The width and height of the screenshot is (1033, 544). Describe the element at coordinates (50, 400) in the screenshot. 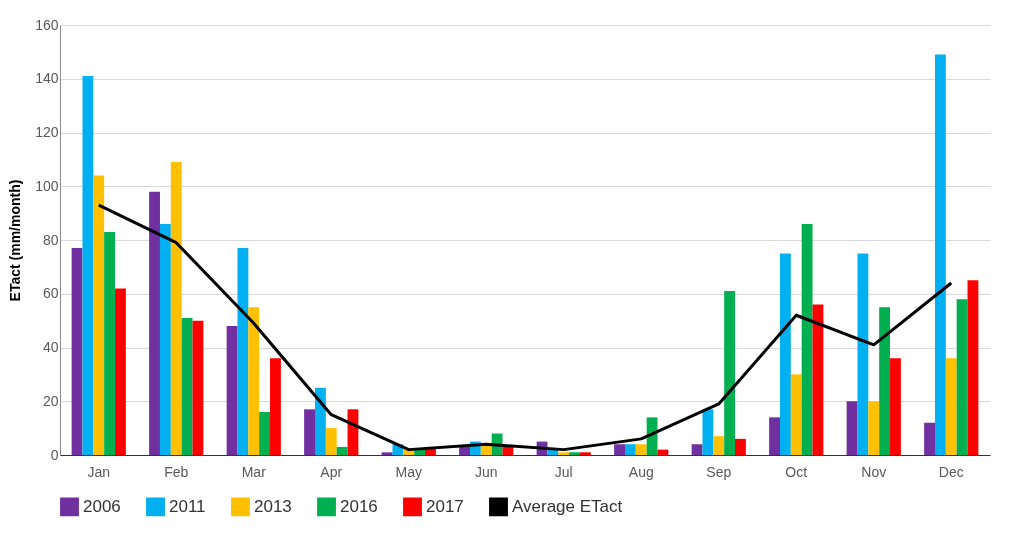

I see `y-tick-label: 20` at that location.